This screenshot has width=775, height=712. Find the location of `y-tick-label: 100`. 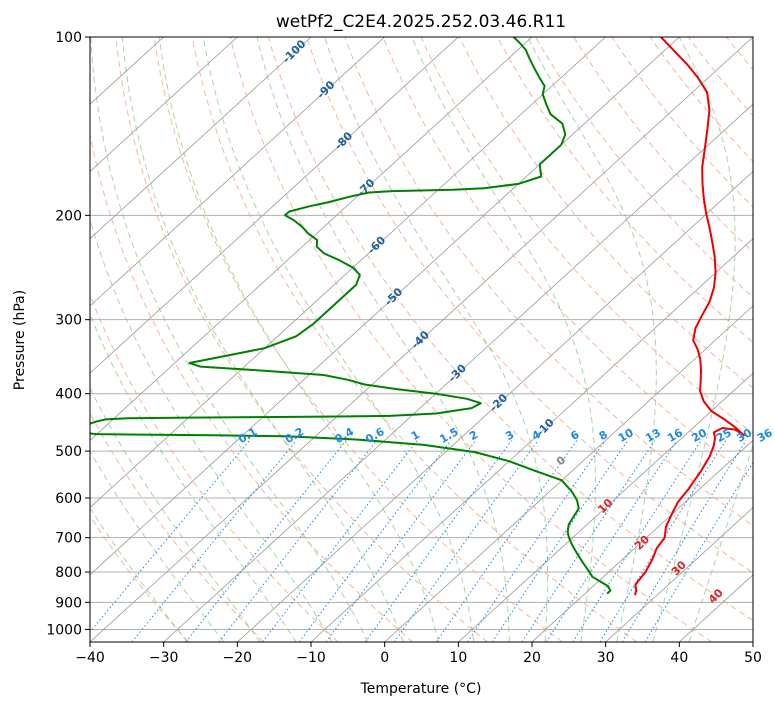

y-tick-label: 100 is located at coordinates (68, 38).